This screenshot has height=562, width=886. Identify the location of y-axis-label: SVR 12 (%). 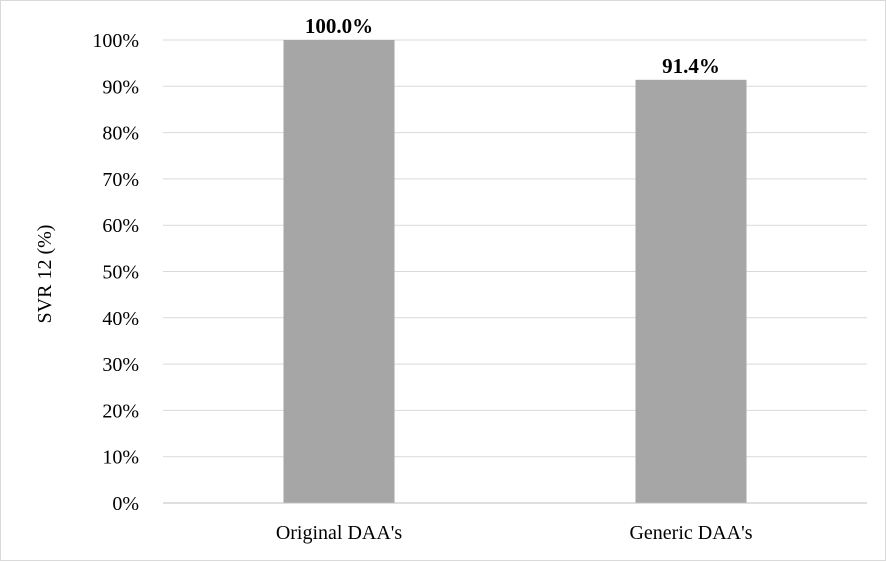
(45, 274).